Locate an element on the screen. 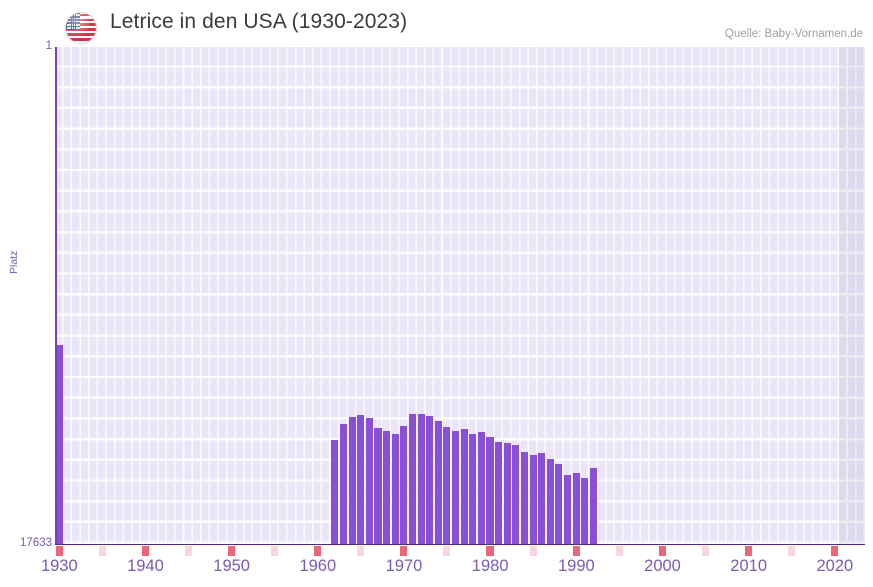  bar-1973 is located at coordinates (430, 480).